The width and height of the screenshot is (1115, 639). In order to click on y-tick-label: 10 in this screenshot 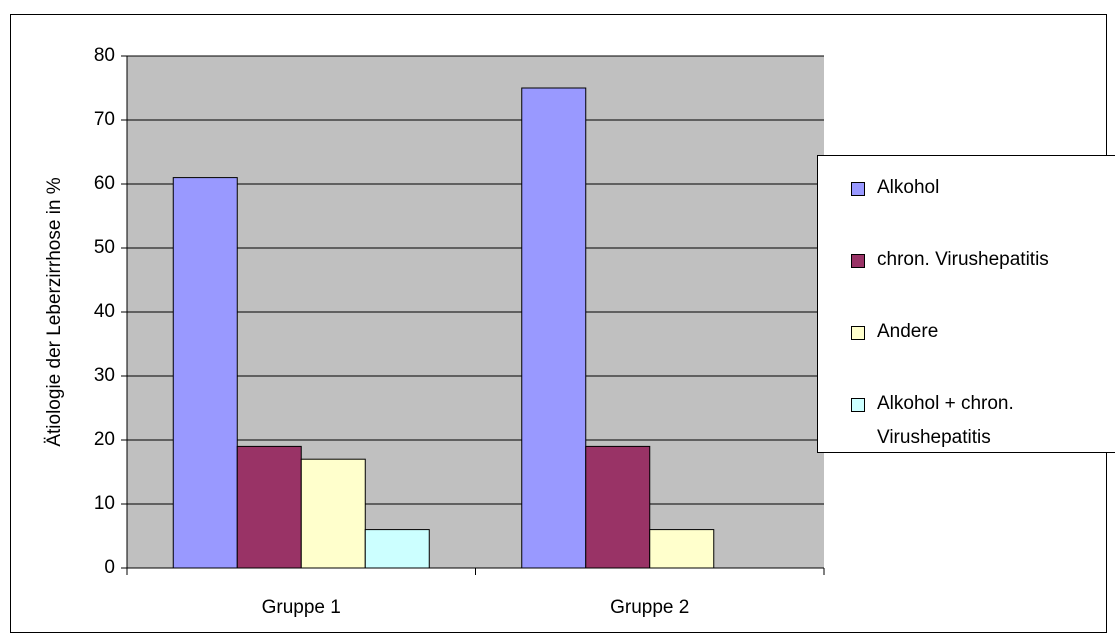, I will do `click(104, 503)`.